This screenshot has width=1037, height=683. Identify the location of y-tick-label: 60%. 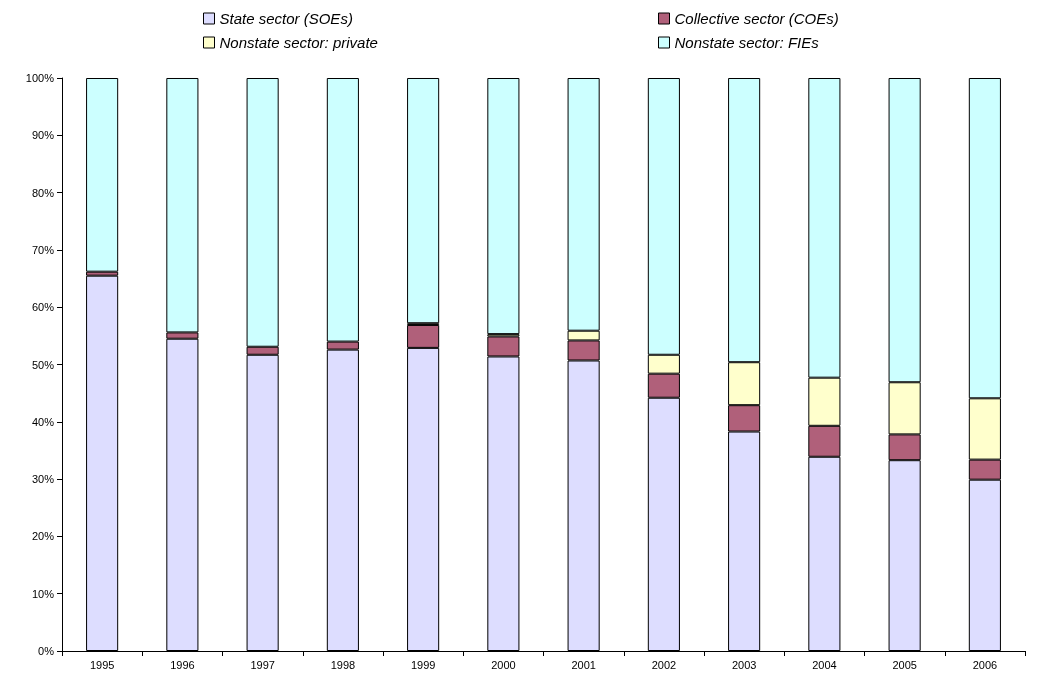
(43, 307).